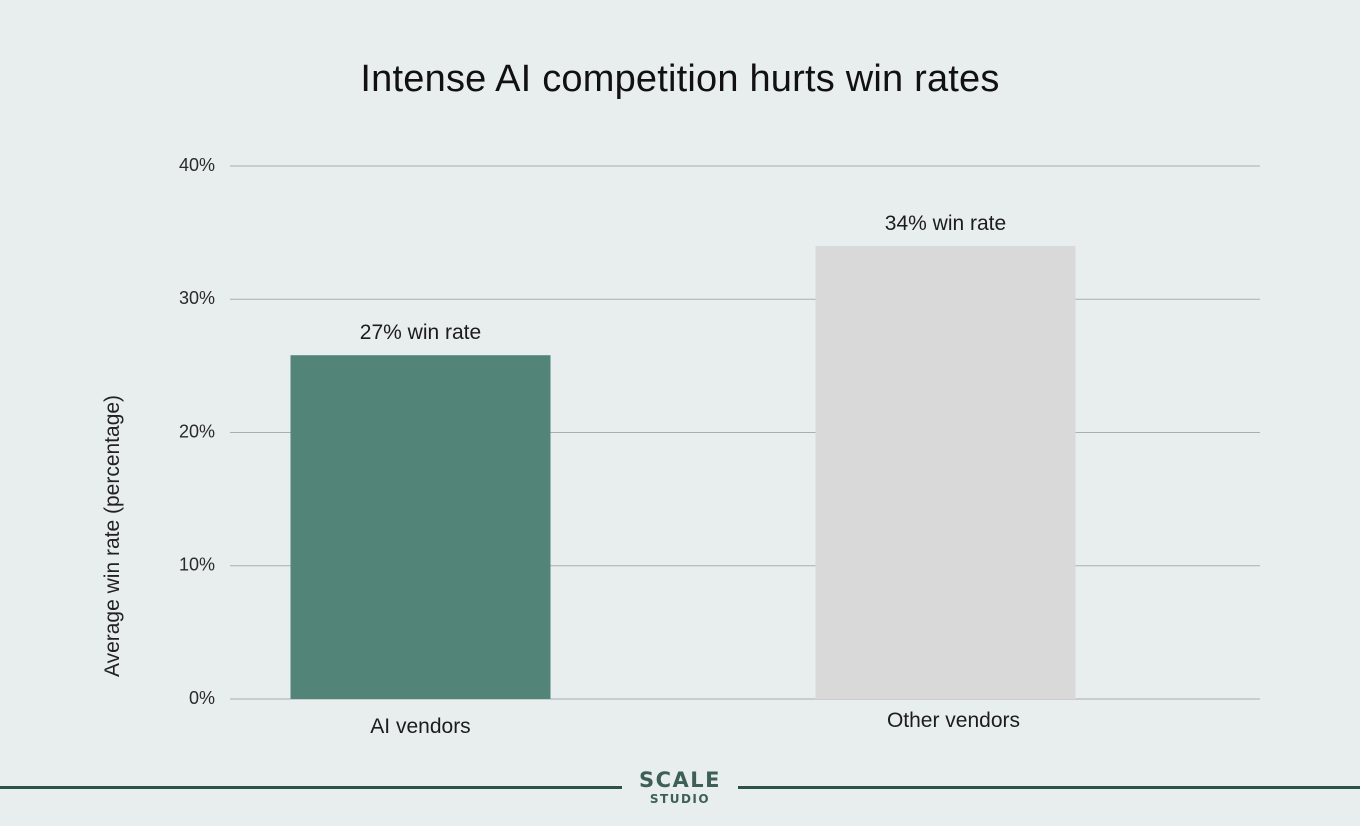 The width and height of the screenshot is (1360, 826). Describe the element at coordinates (680, 799) in the screenshot. I see `brand-subname: STUDIO` at that location.